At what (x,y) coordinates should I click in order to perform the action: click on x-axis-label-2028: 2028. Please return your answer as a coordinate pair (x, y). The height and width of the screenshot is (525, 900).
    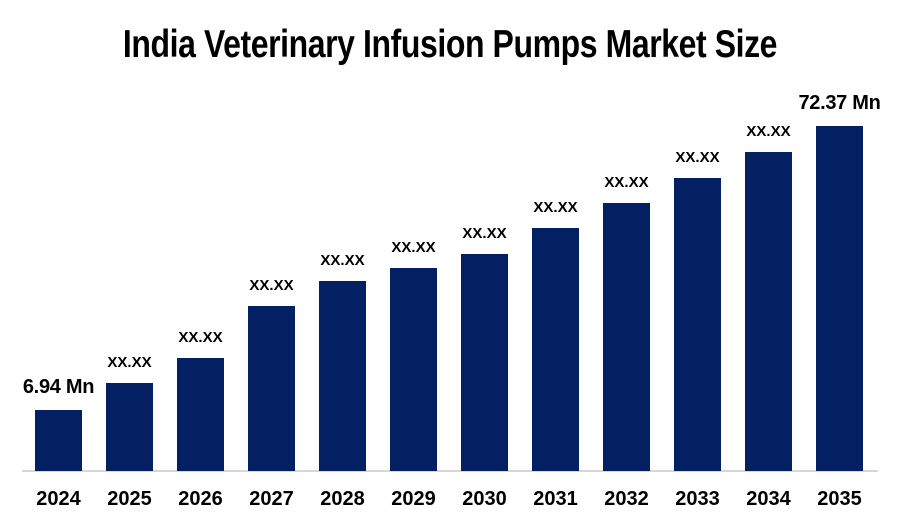
    Looking at the image, I should click on (342, 499).